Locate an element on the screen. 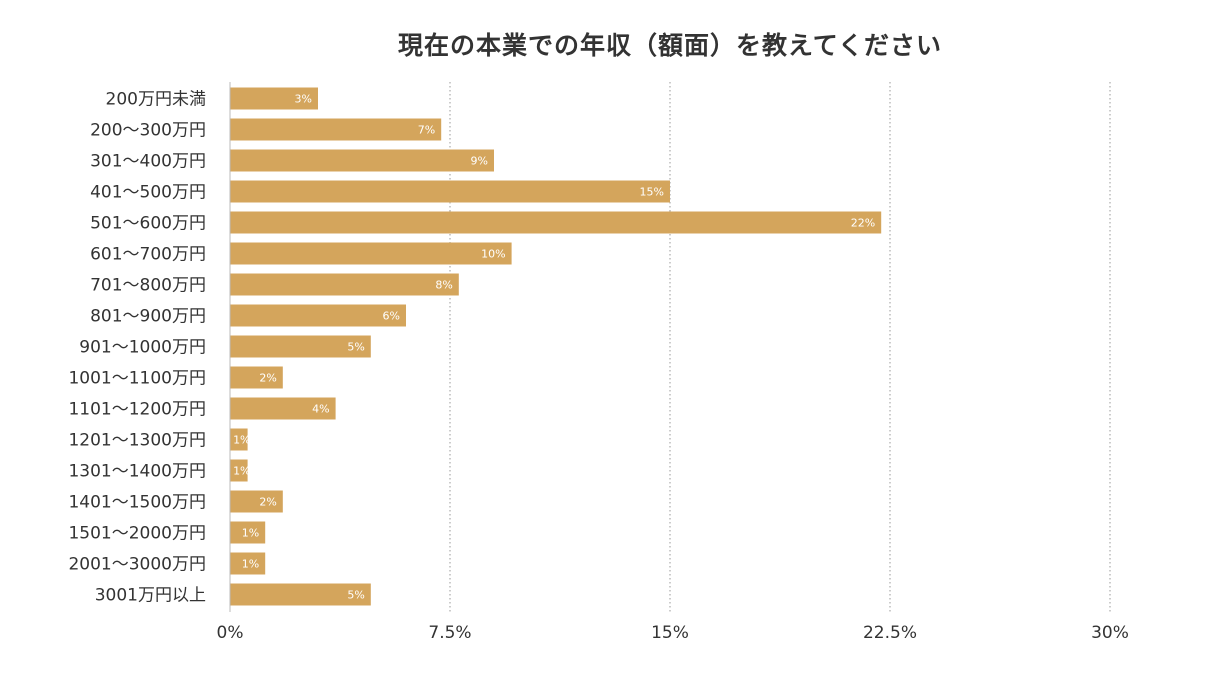 The width and height of the screenshot is (1232, 692). x-tick-label-3: 22.5% is located at coordinates (890, 633).